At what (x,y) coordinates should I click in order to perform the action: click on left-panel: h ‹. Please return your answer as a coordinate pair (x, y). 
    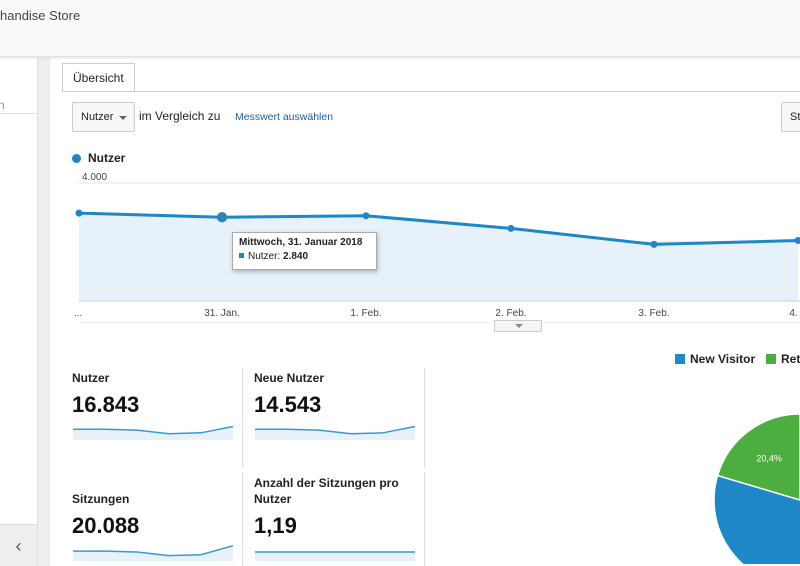
    Looking at the image, I should click on (19, 312).